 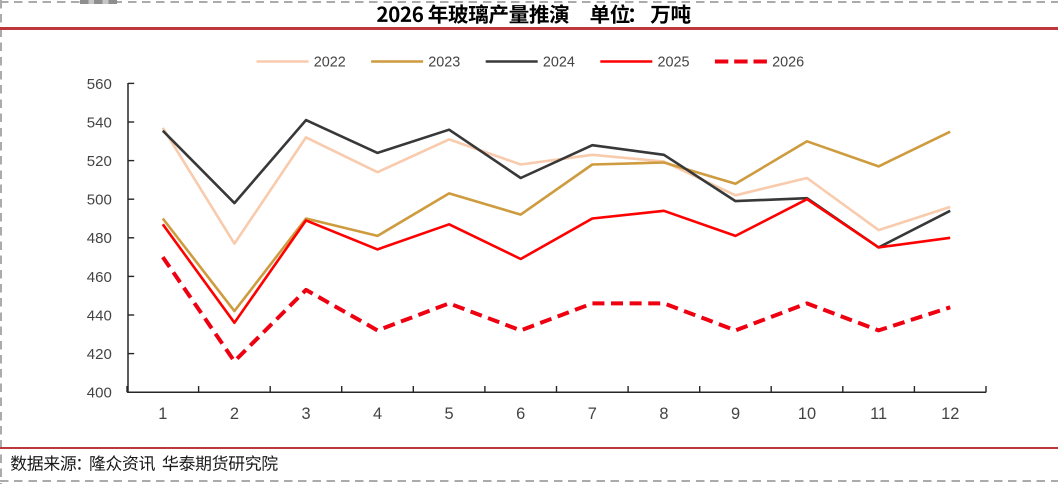 I want to click on svg-text: 5, so click(x=449, y=414).